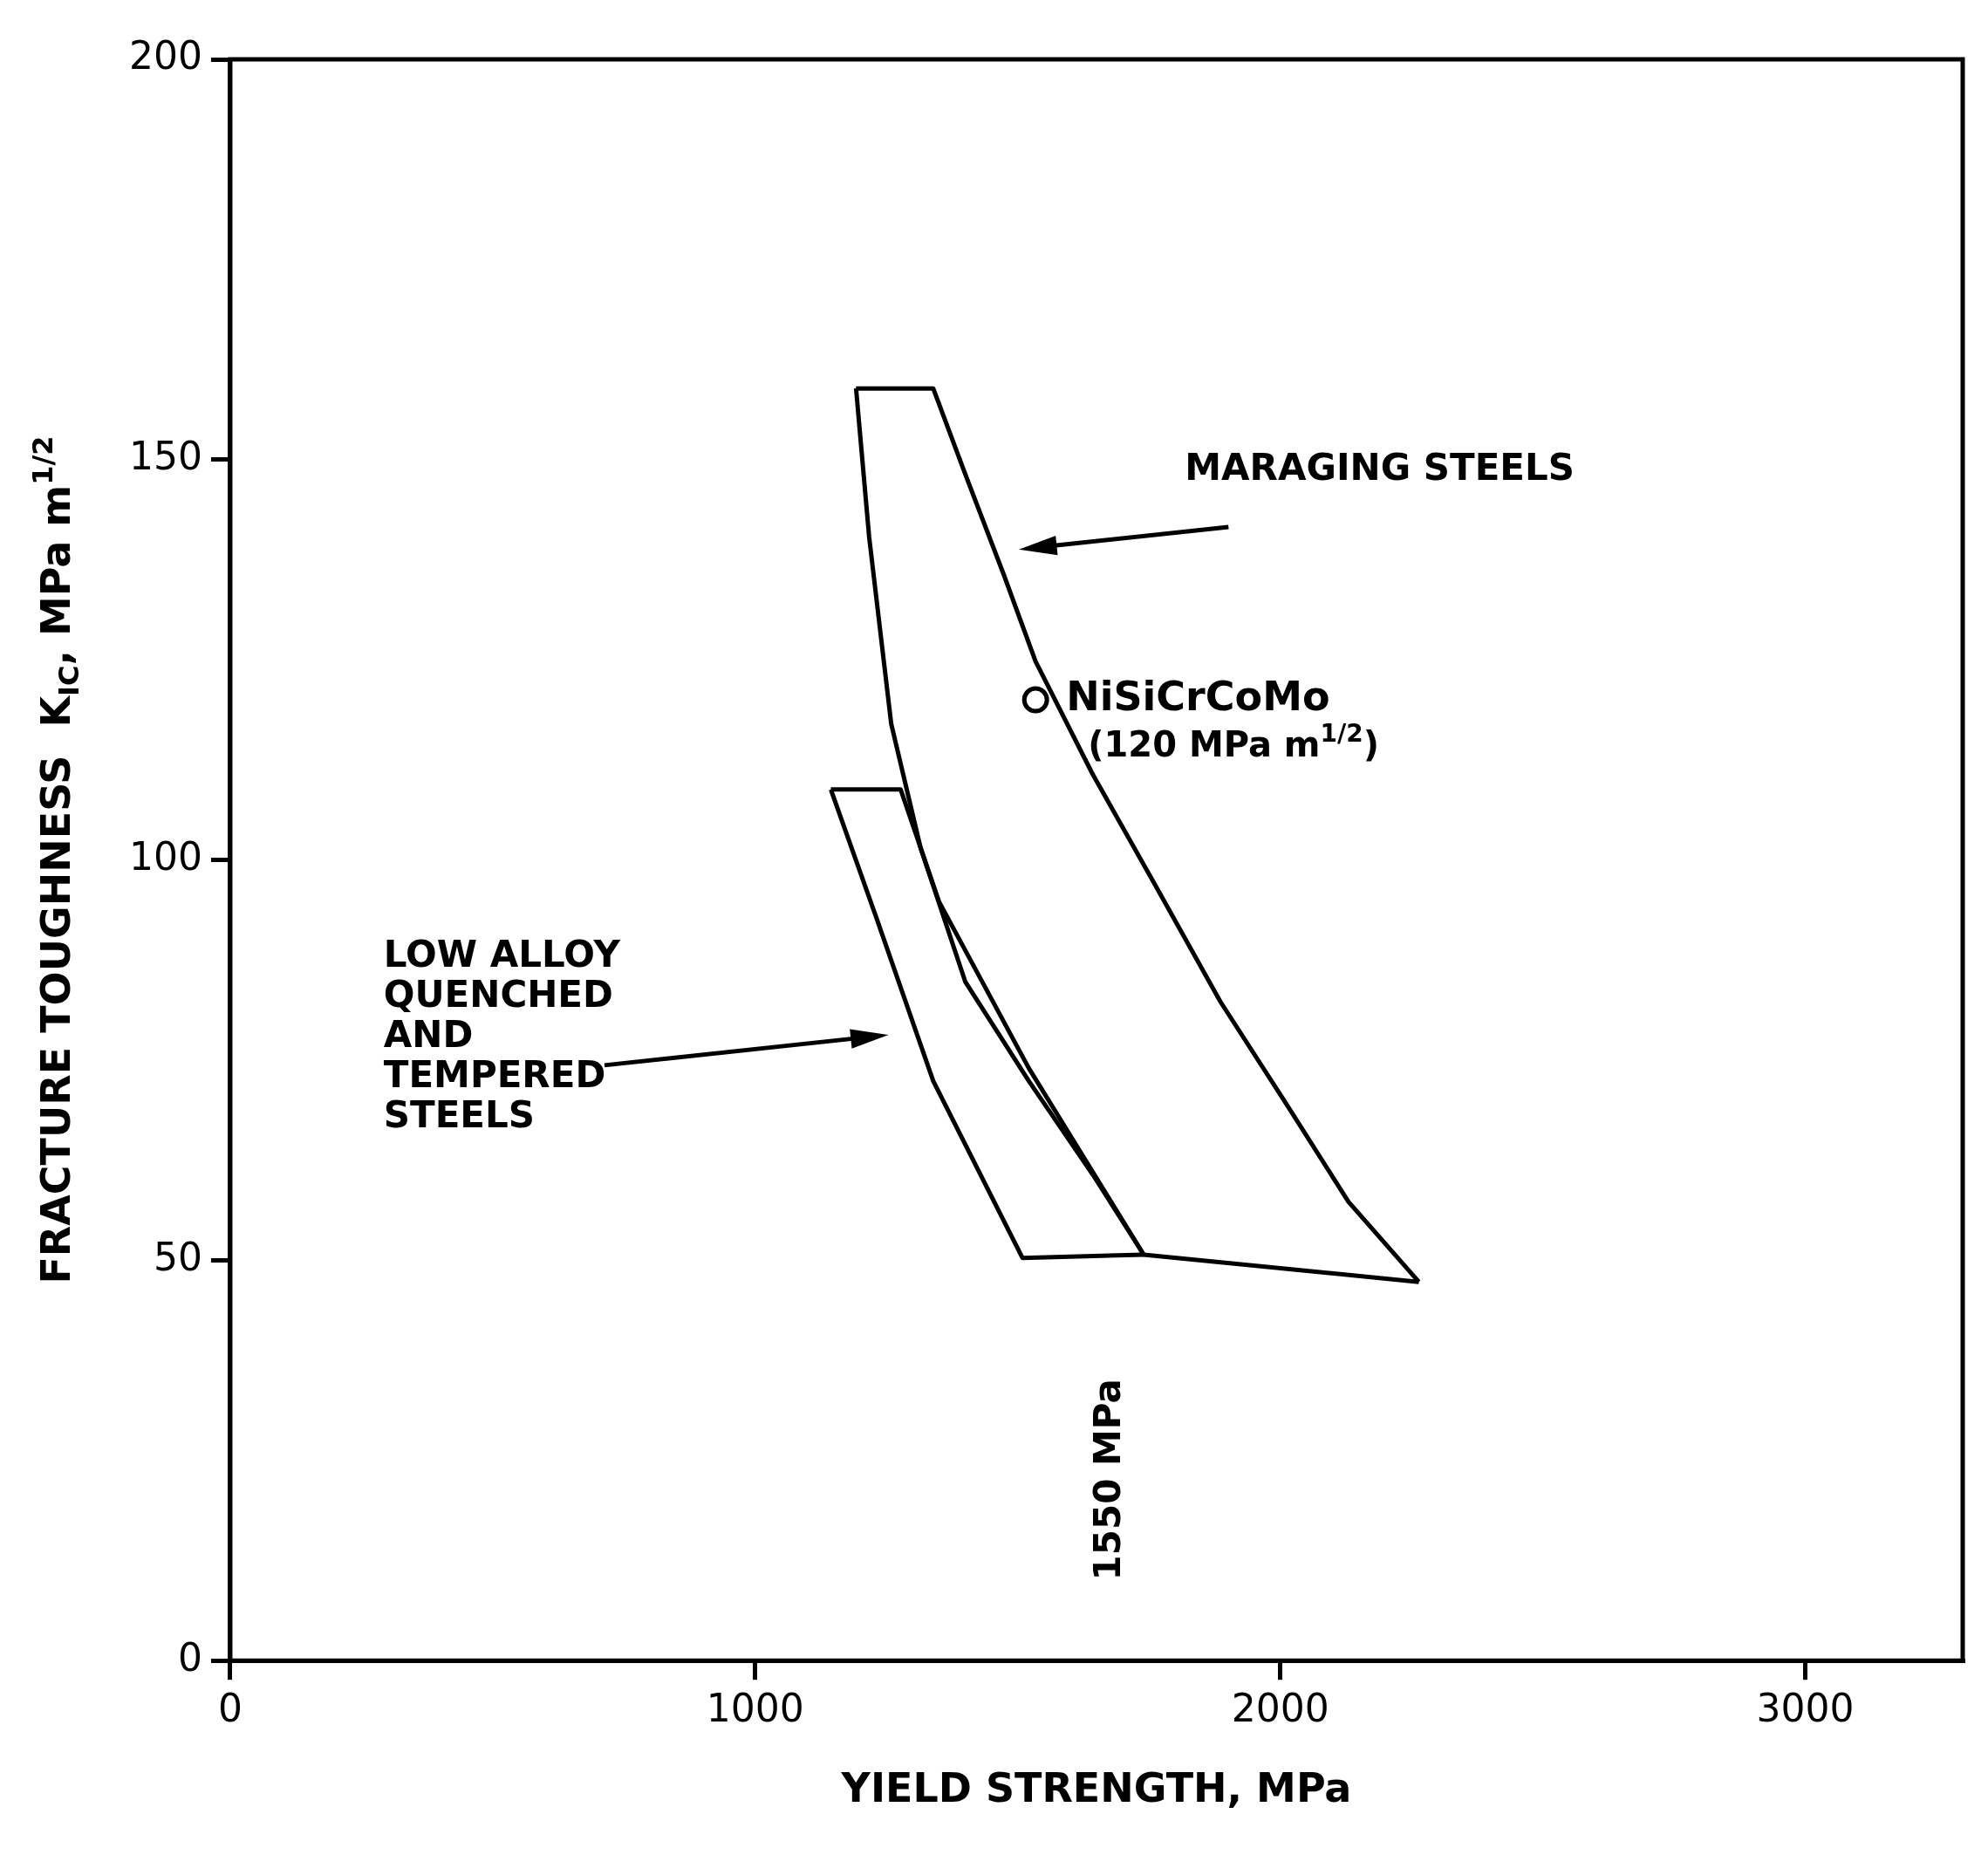 Image resolution: width=1988 pixels, height=1855 pixels. What do you see at coordinates (165, 56) in the screenshot?
I see `y-tick-label: 200` at bounding box center [165, 56].